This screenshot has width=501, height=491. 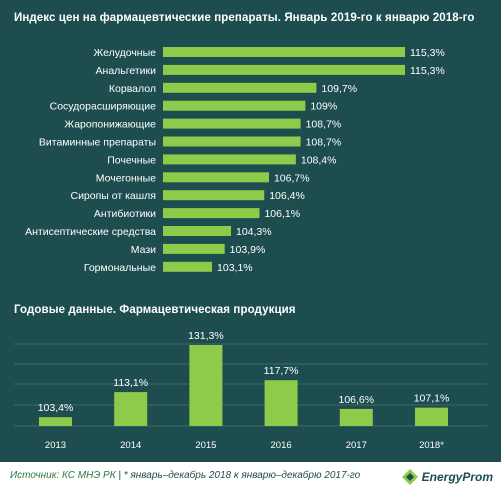 I want to click on data-label: 104,3%, so click(x=254, y=232).